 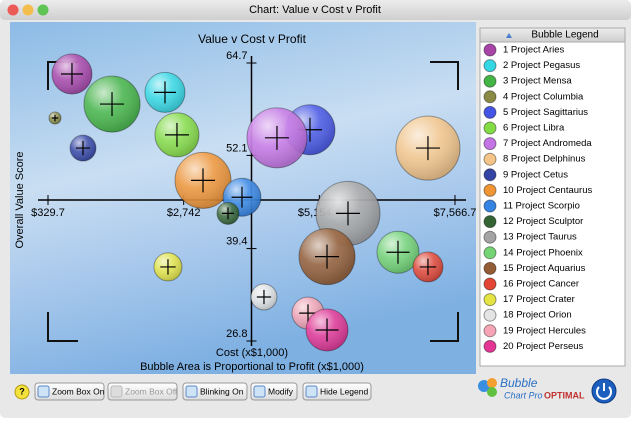 What do you see at coordinates (519, 383) in the screenshot?
I see `logo-name: Bubble` at bounding box center [519, 383].